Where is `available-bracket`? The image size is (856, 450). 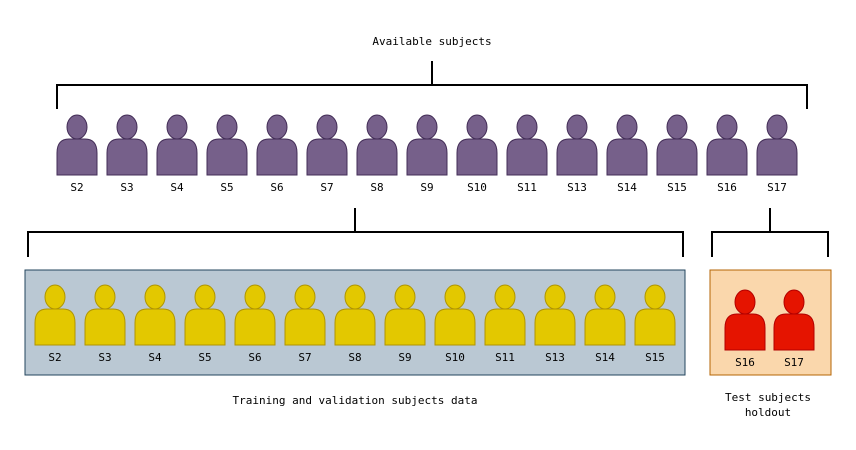
available-bracket is located at coordinates (432, 85).